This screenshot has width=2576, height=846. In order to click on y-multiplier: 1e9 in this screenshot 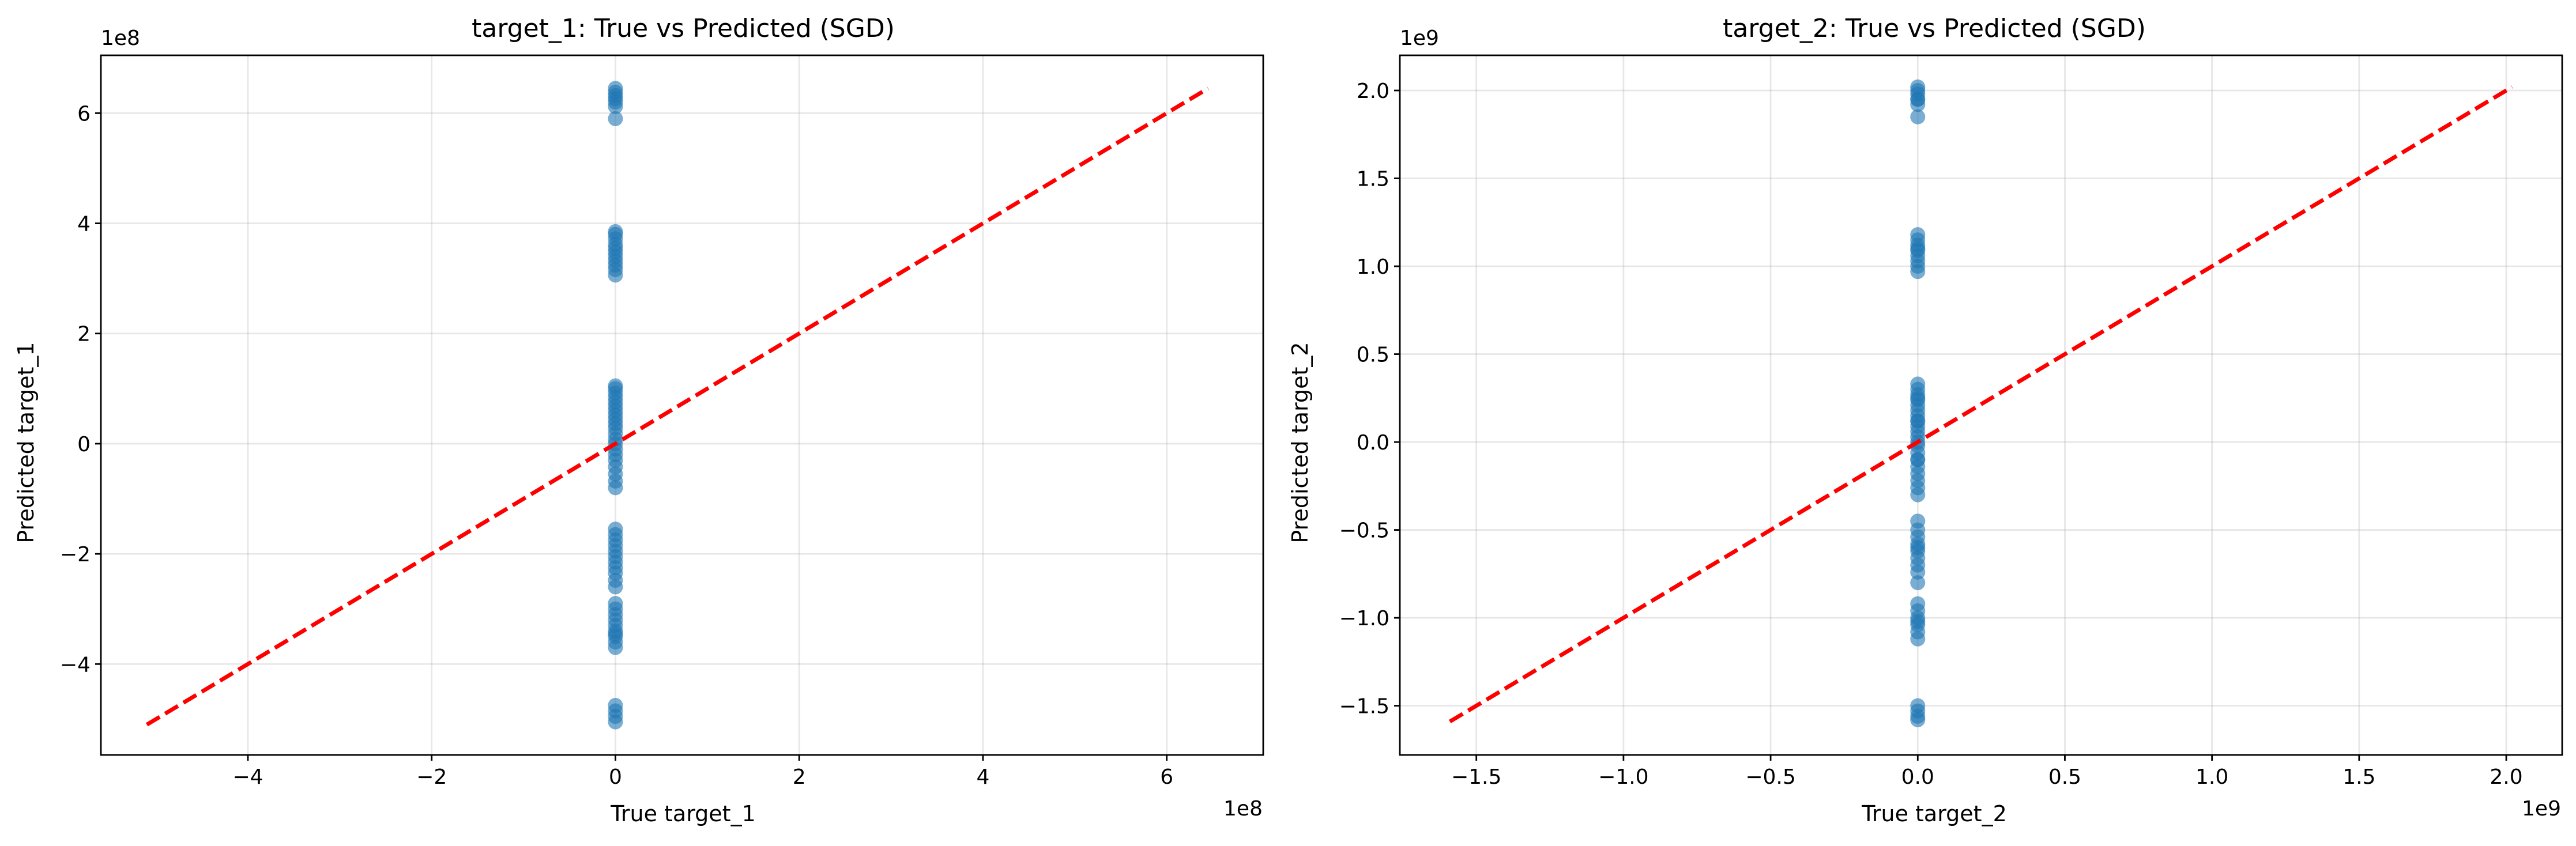, I will do `click(1419, 39)`.